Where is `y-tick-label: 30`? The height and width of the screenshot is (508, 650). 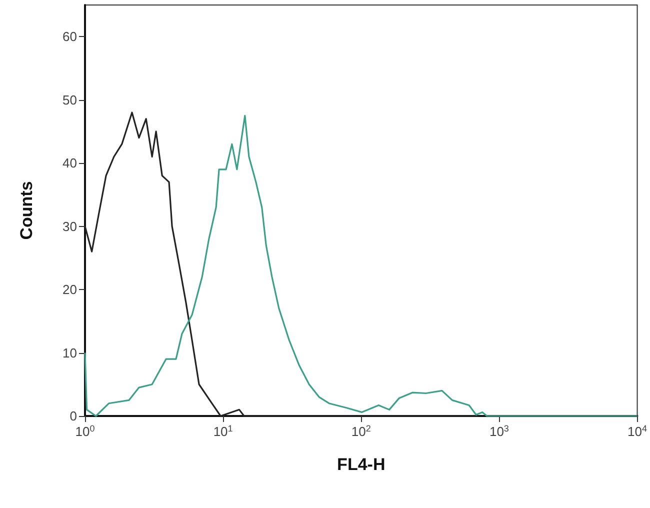 y-tick-label: 30 is located at coordinates (69, 226).